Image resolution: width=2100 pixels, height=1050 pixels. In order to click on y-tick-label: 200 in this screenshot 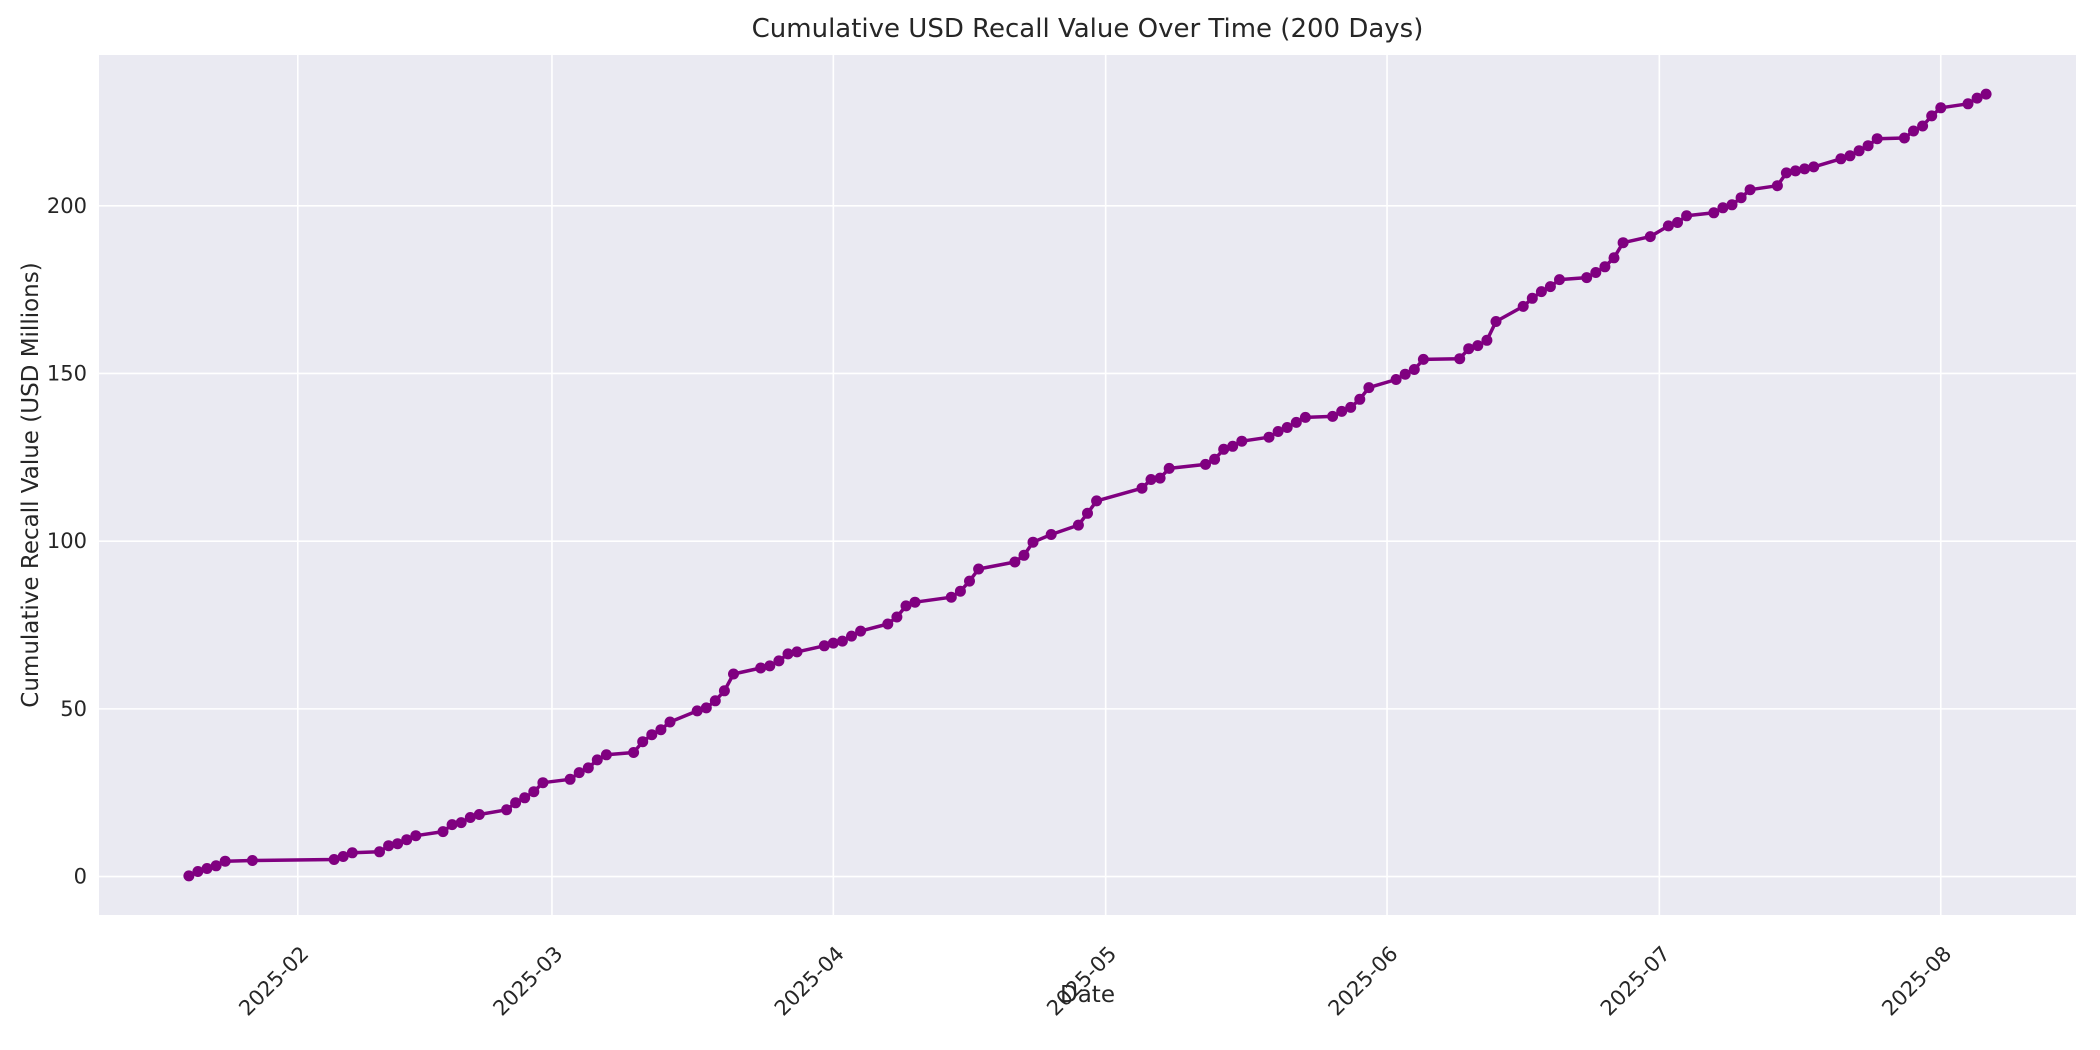, I will do `click(67, 206)`.